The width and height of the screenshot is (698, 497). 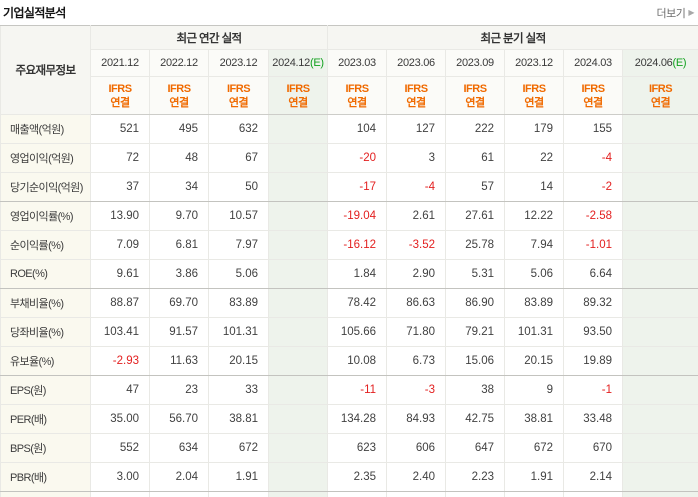 What do you see at coordinates (416, 245) in the screenshot?
I see `value-cell: -3.52` at bounding box center [416, 245].